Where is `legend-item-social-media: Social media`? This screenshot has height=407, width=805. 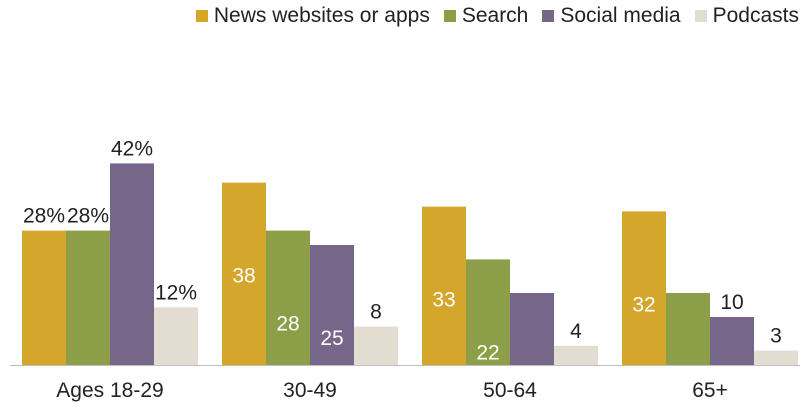 legend-item-social-media: Social media is located at coordinates (611, 16).